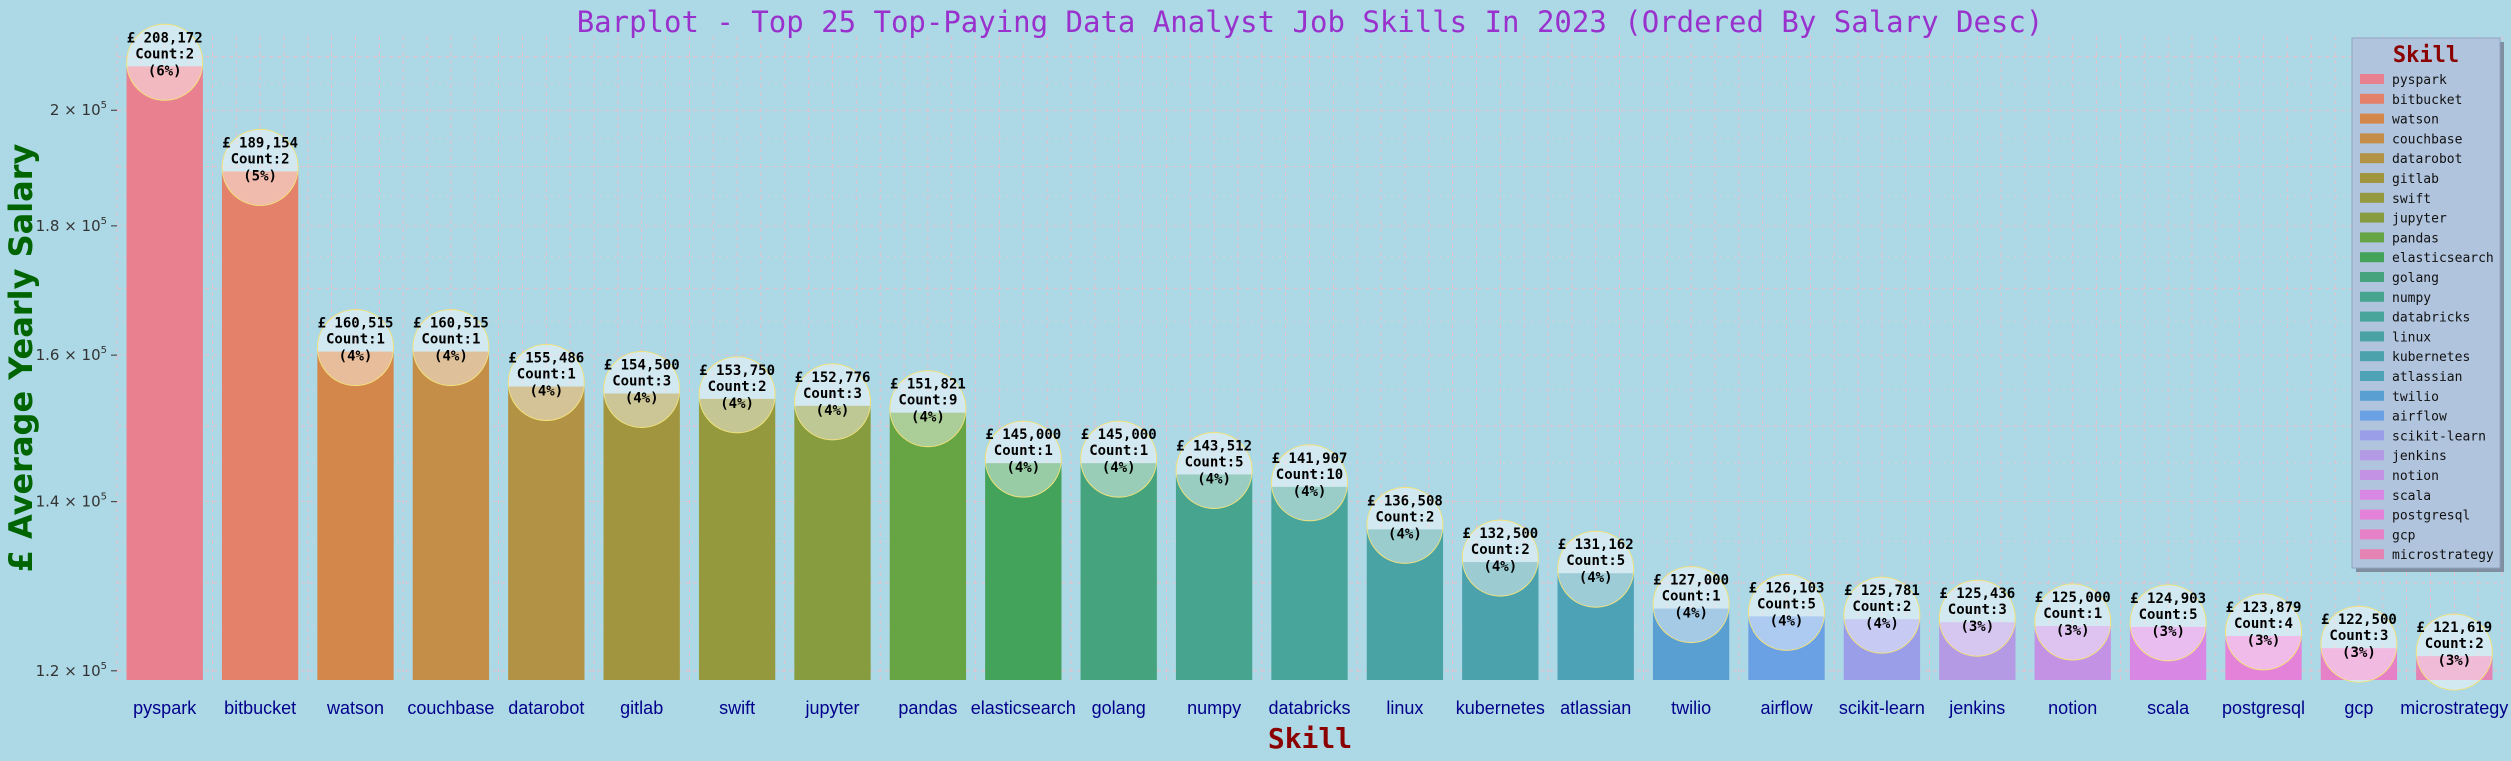 This screenshot has height=761, width=2511. What do you see at coordinates (737, 539) in the screenshot?
I see `bar-swift` at bounding box center [737, 539].